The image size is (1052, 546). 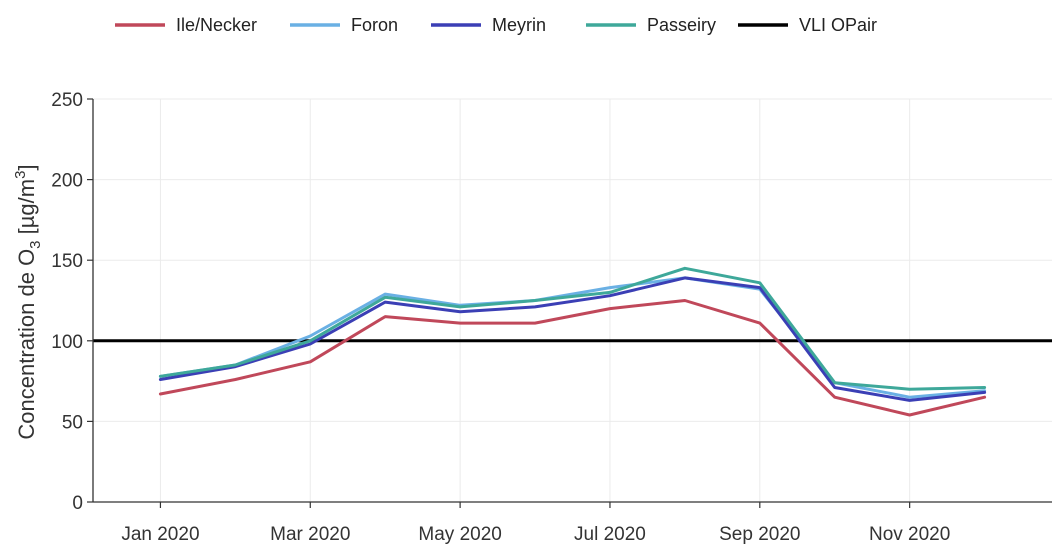 I want to click on x-tick-label: Jan 2020, so click(x=160, y=534).